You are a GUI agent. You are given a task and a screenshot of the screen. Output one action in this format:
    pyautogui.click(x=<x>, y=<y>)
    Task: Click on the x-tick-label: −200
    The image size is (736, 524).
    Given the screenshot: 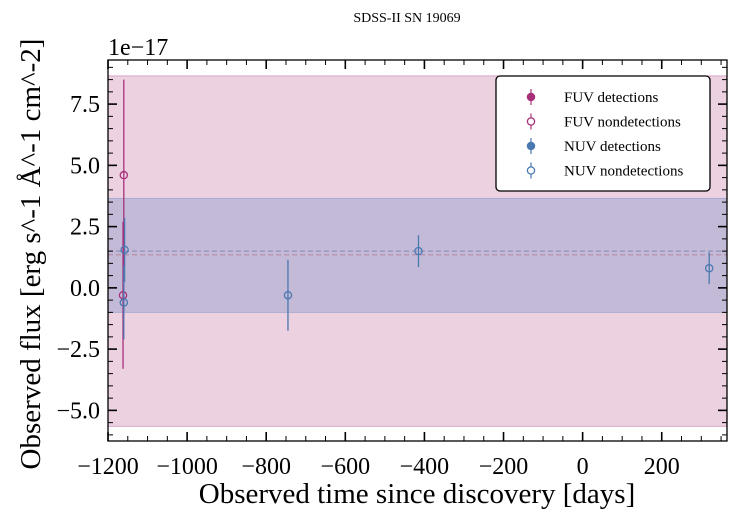 What is the action you would take?
    pyautogui.click(x=504, y=467)
    